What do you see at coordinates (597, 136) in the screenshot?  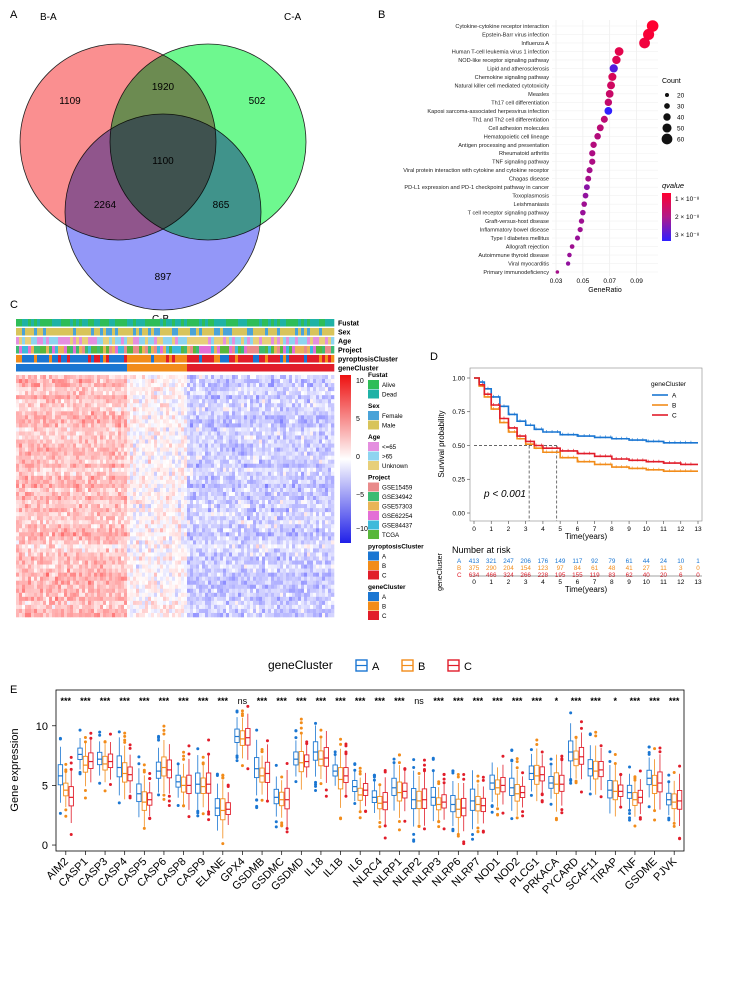 I see `dotplot-point` at bounding box center [597, 136].